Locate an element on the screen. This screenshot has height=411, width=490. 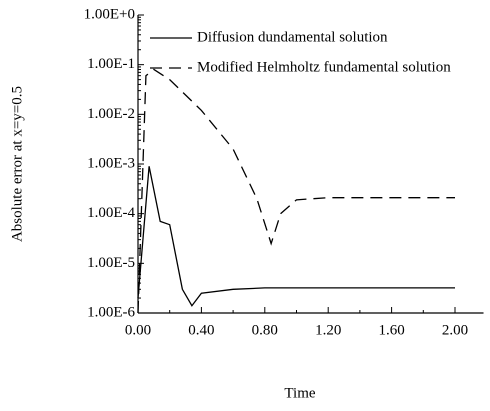
y-tick-label: 1.00E-4 is located at coordinates (111, 213).